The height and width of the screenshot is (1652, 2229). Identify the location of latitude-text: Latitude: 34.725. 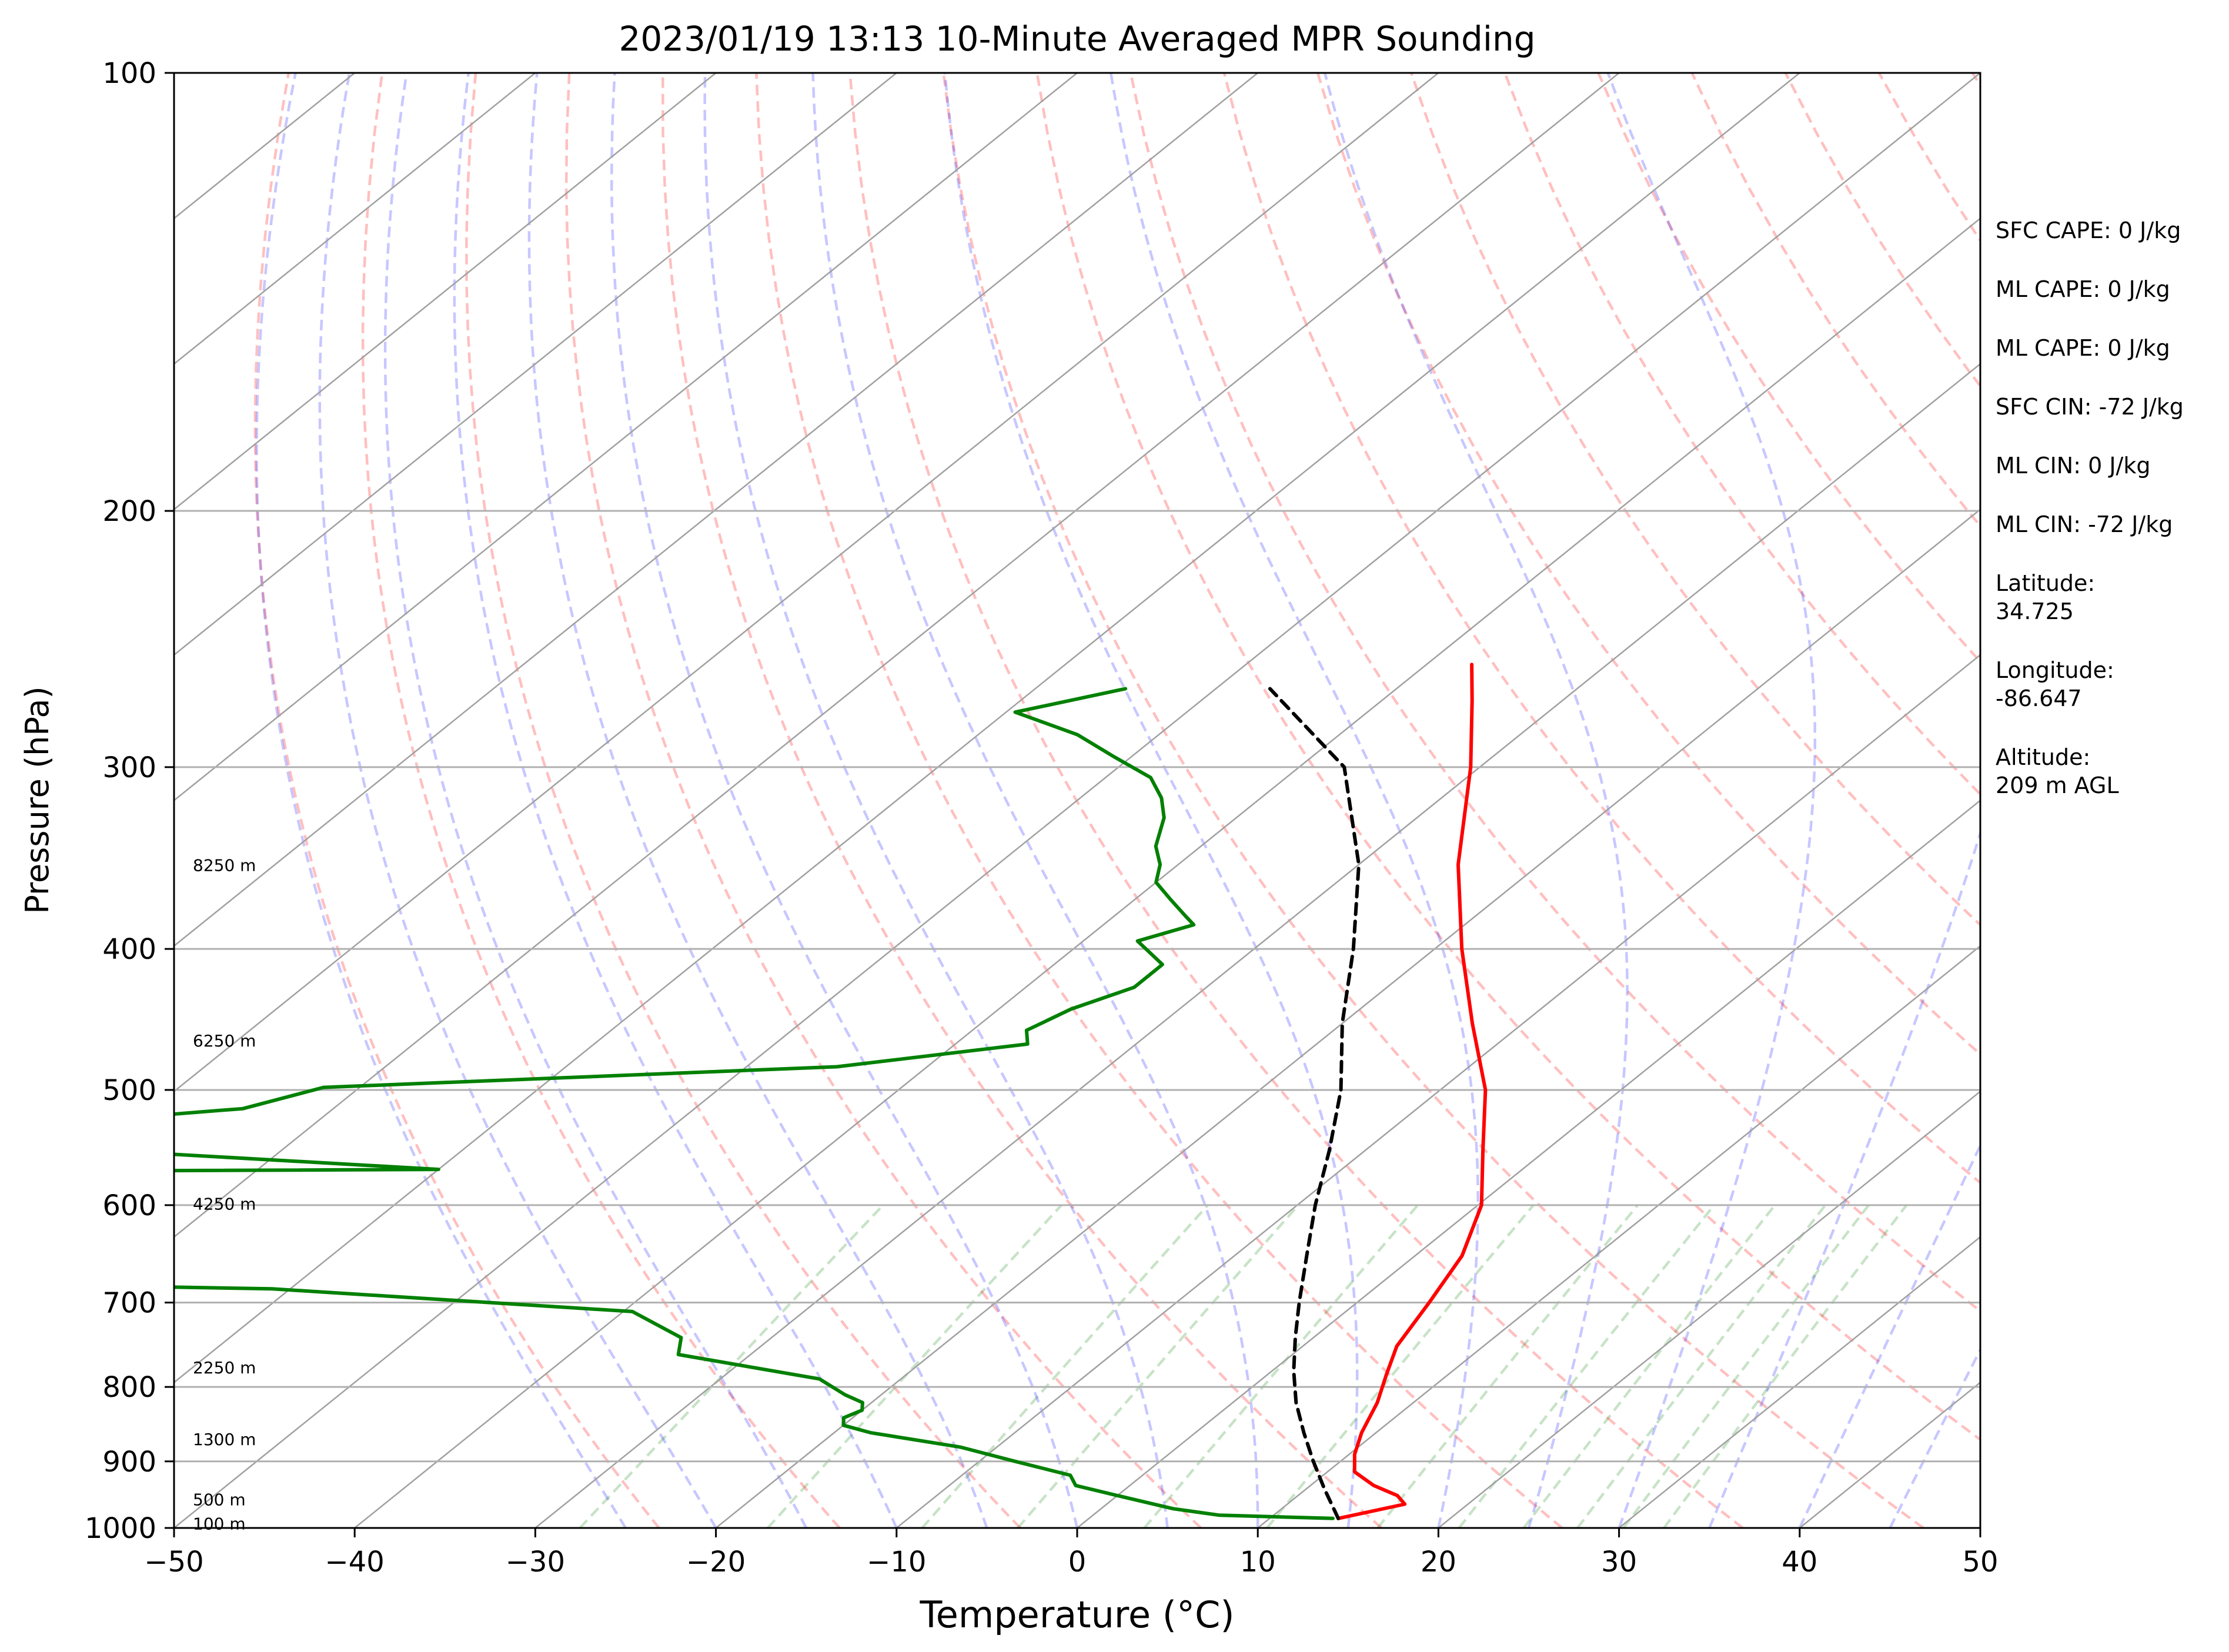
(2046, 597).